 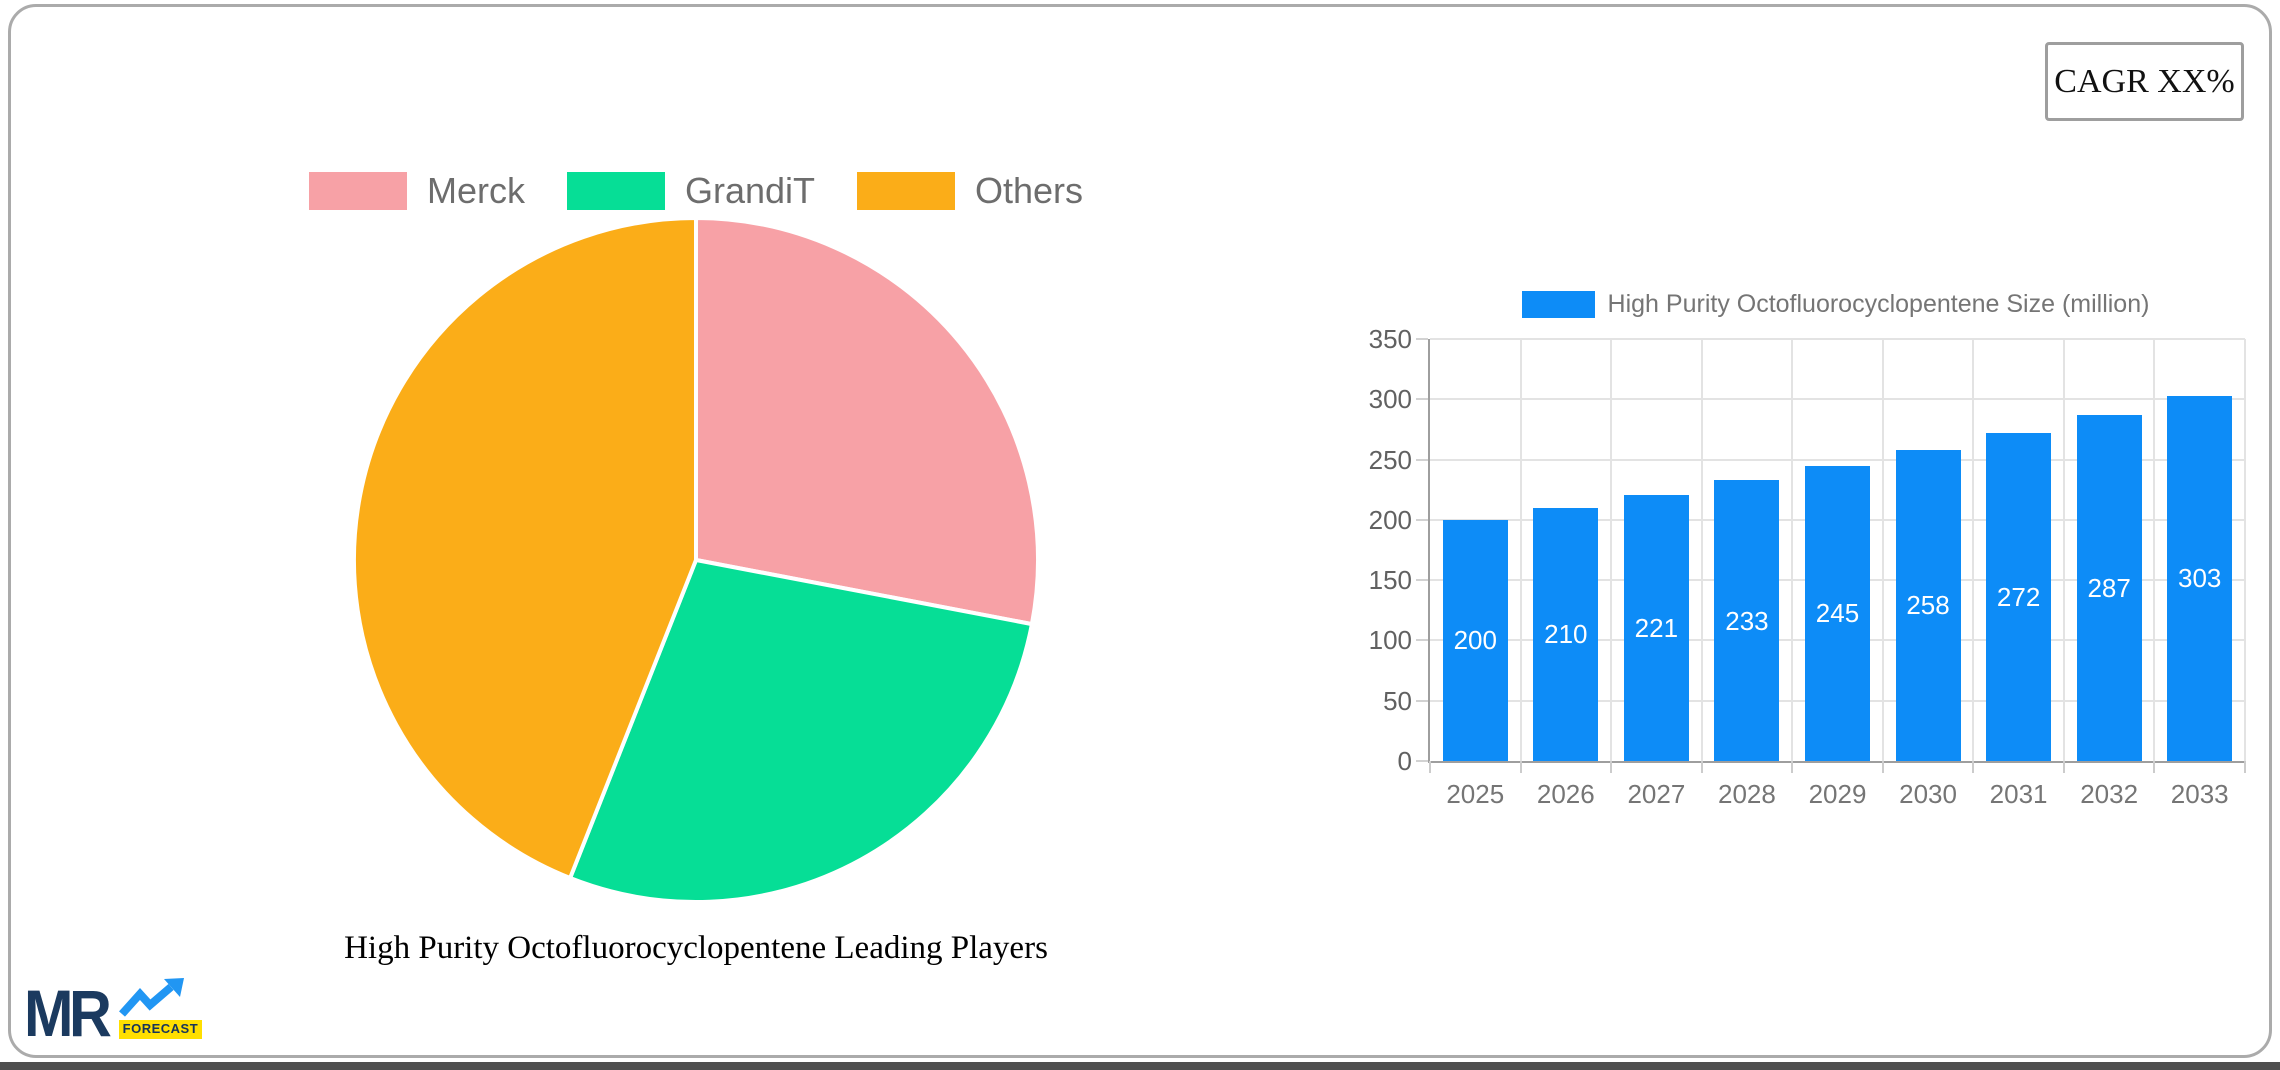 I want to click on bar-value-label: 303, so click(x=2200, y=578).